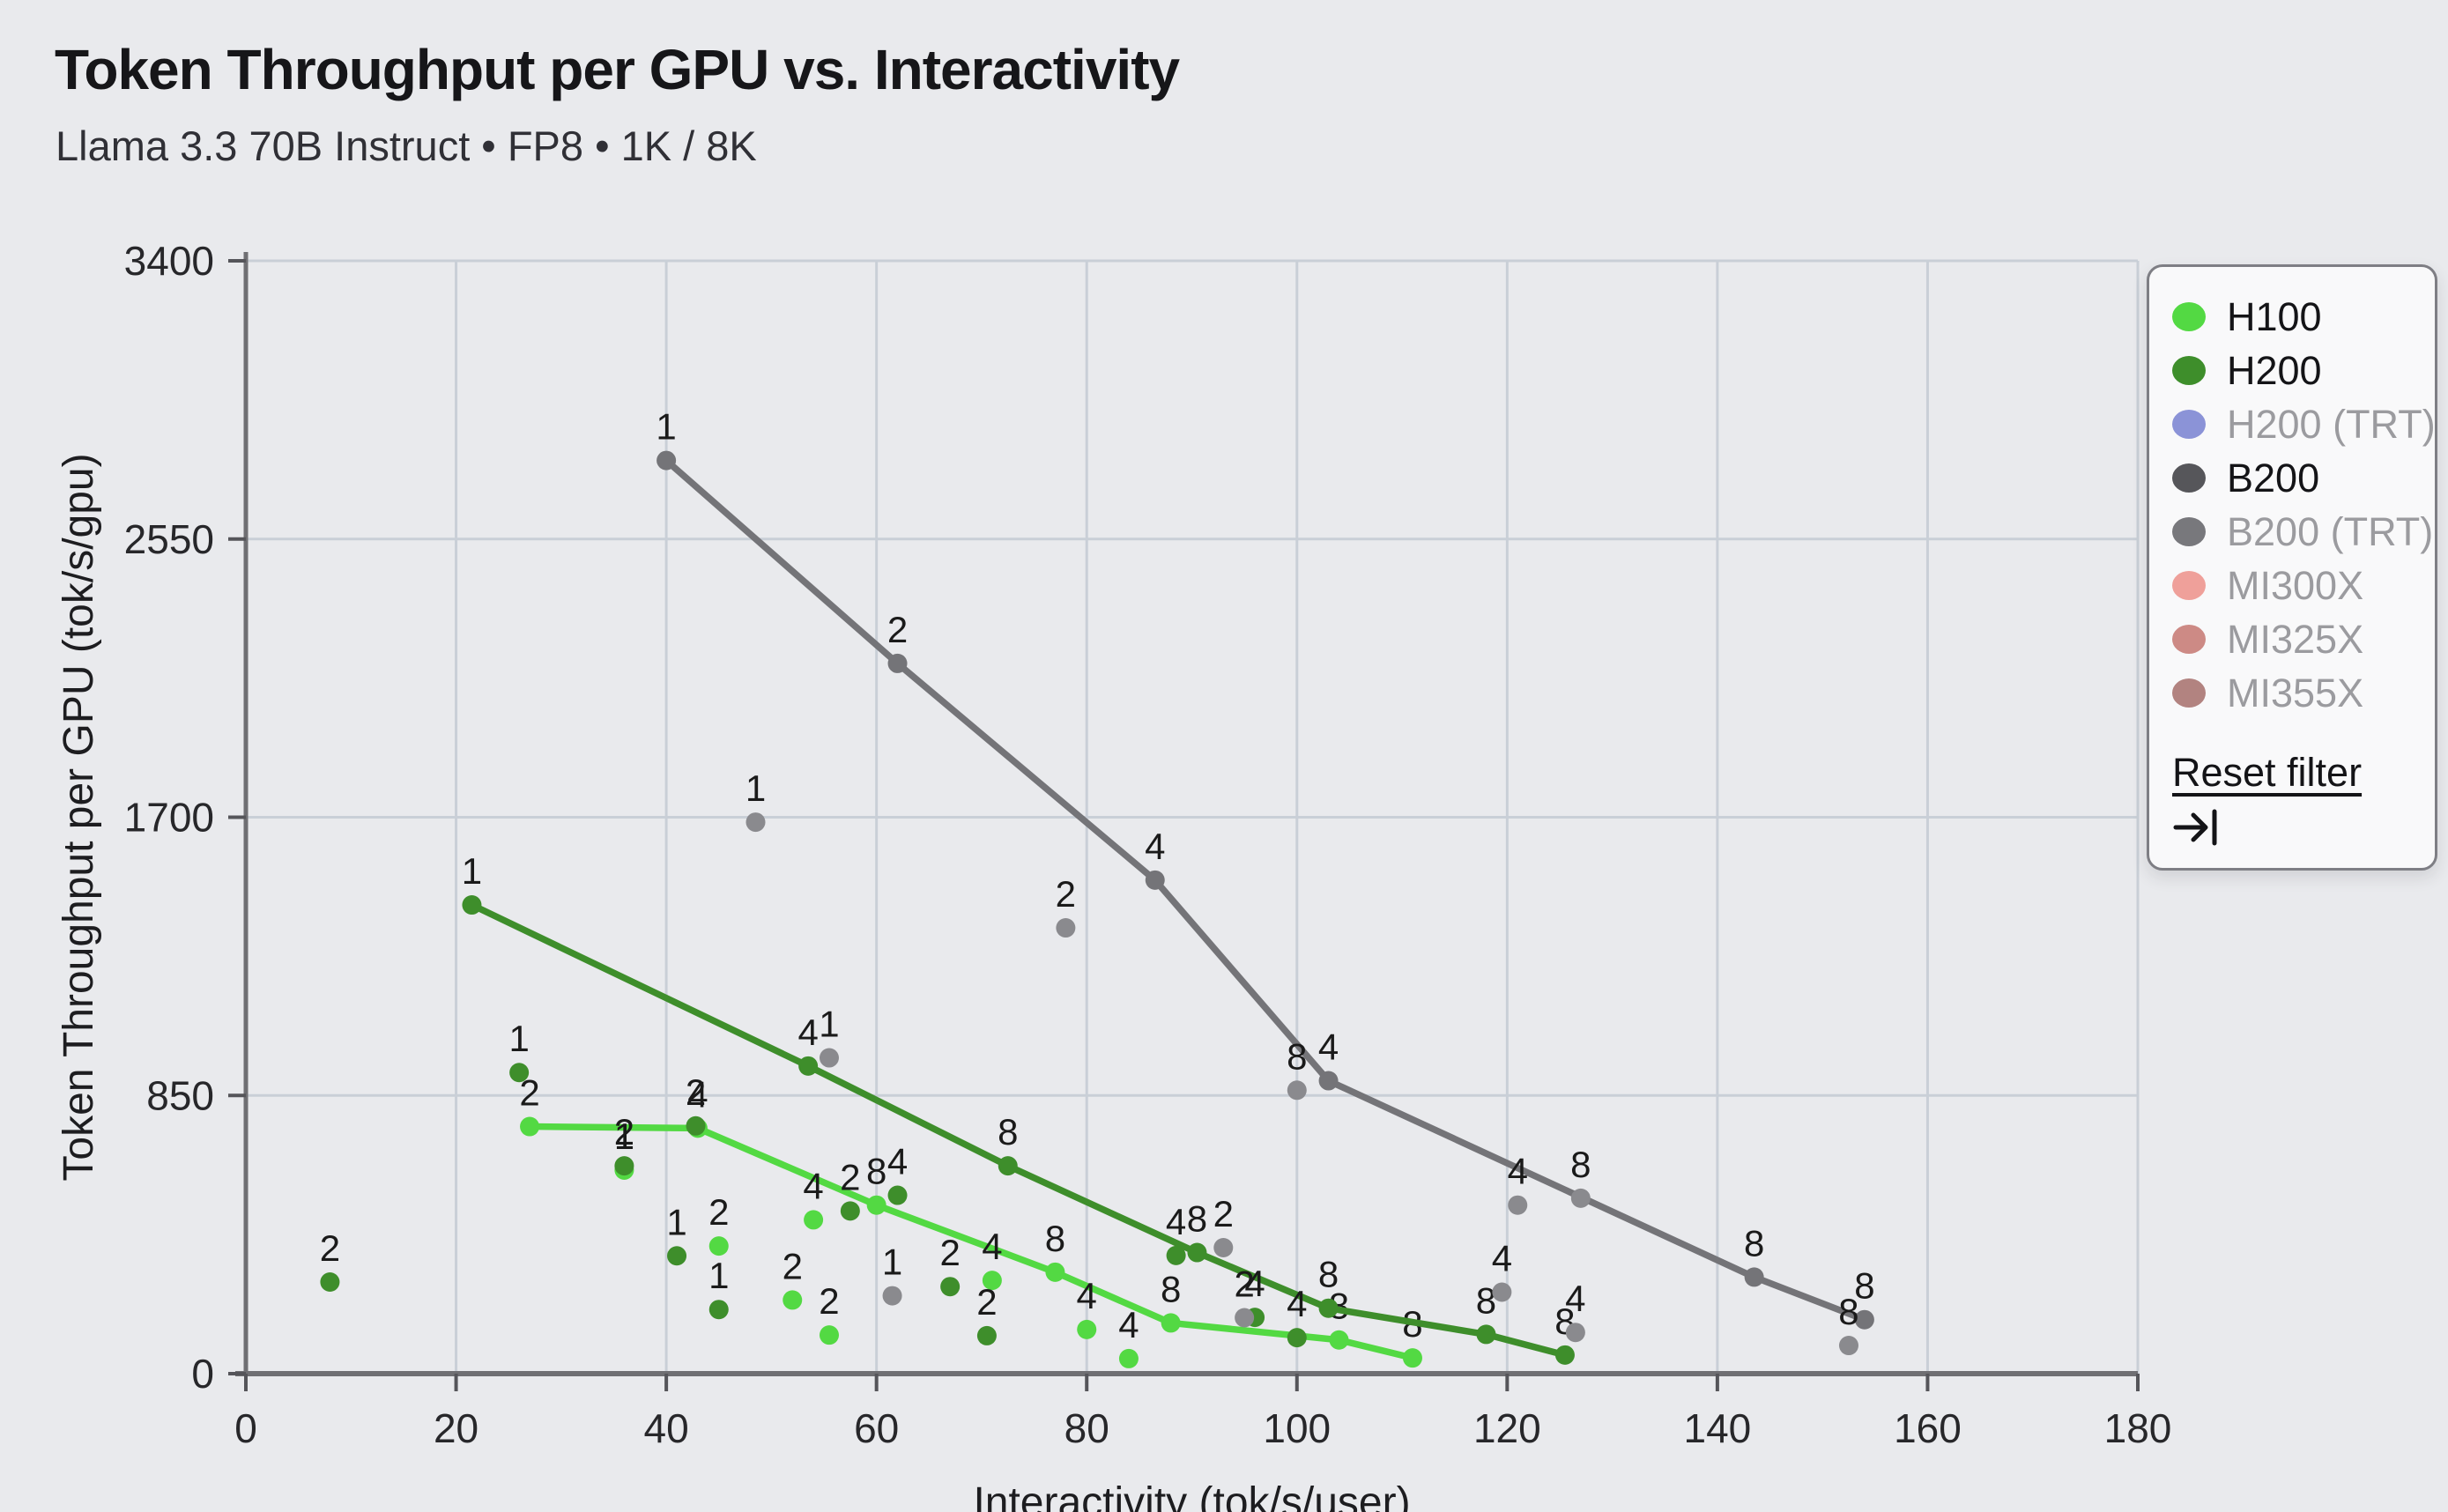 This screenshot has height=1512, width=2448. I want to click on h100-point-label: 4, so click(1128, 1324).